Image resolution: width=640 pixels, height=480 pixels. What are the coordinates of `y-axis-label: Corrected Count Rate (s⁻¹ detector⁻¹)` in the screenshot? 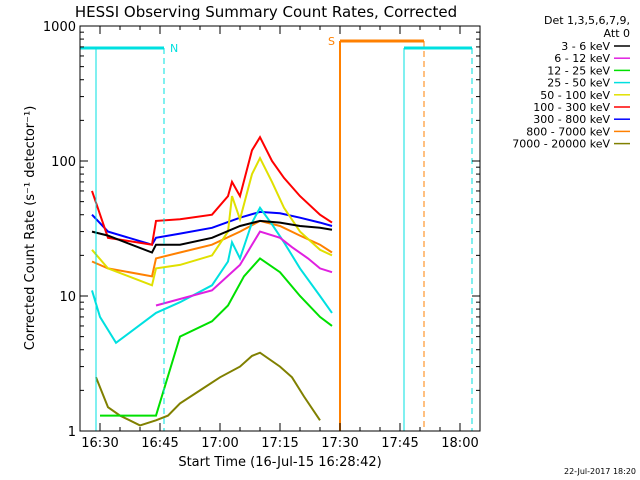 It's located at (30, 228).